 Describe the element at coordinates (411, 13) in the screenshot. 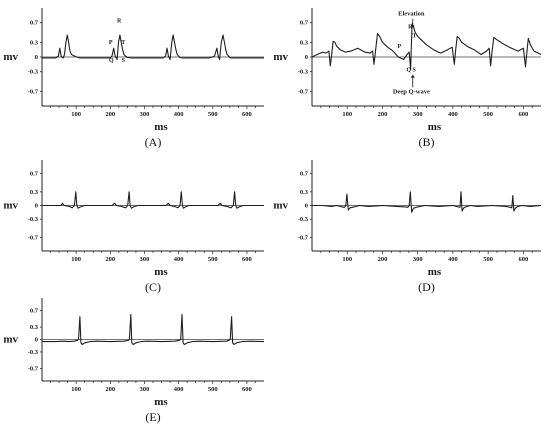

I see `wave-annotation-elevation: Elevation` at that location.